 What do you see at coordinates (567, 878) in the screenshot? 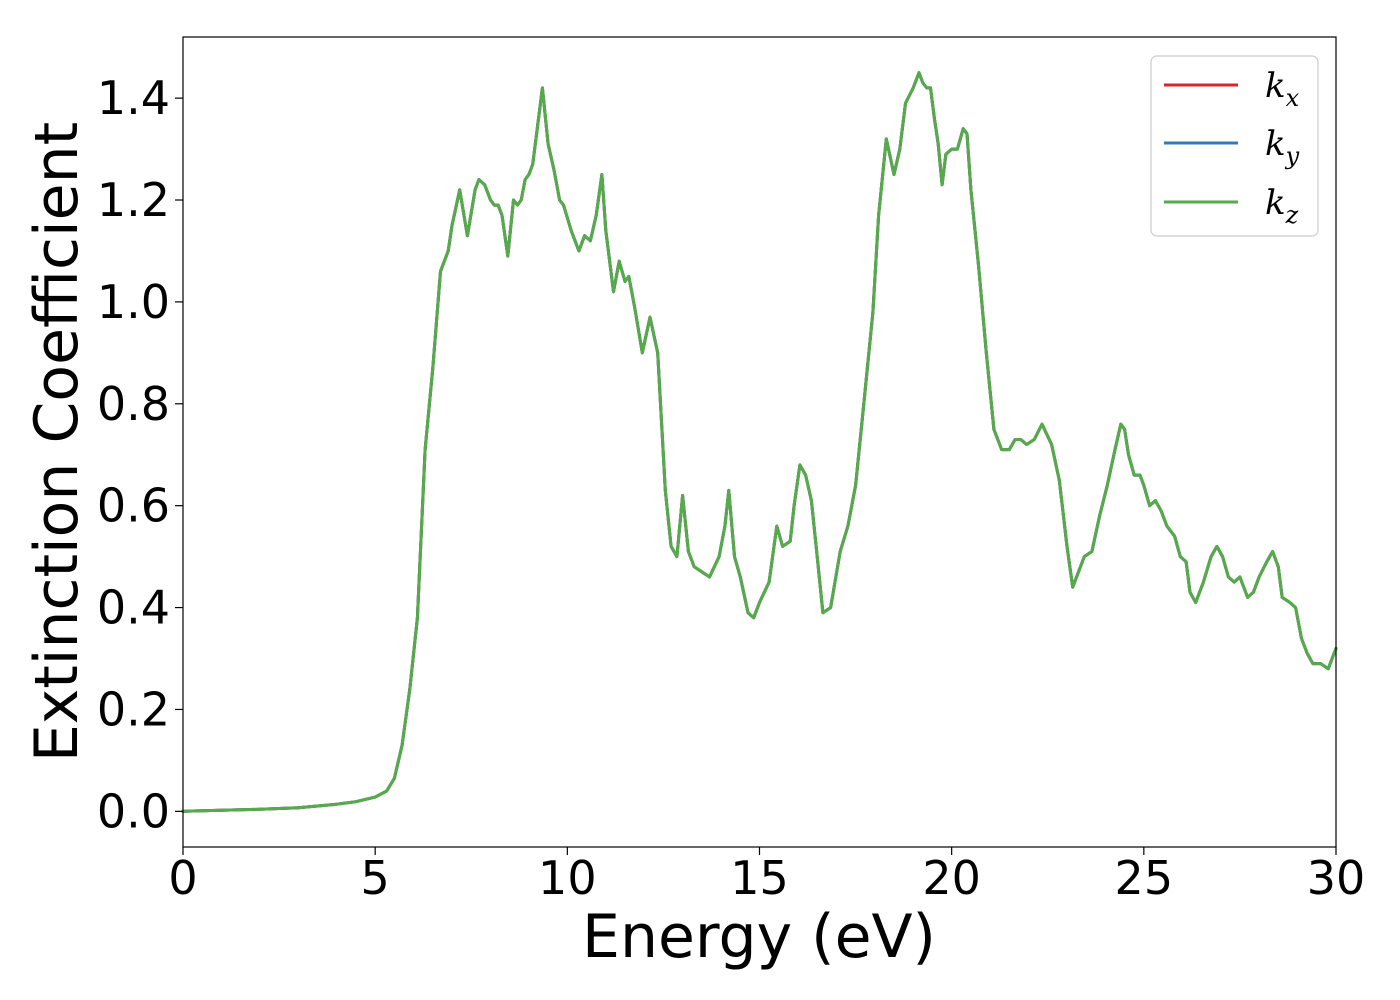
I see `x-tick-label: 10` at bounding box center [567, 878].